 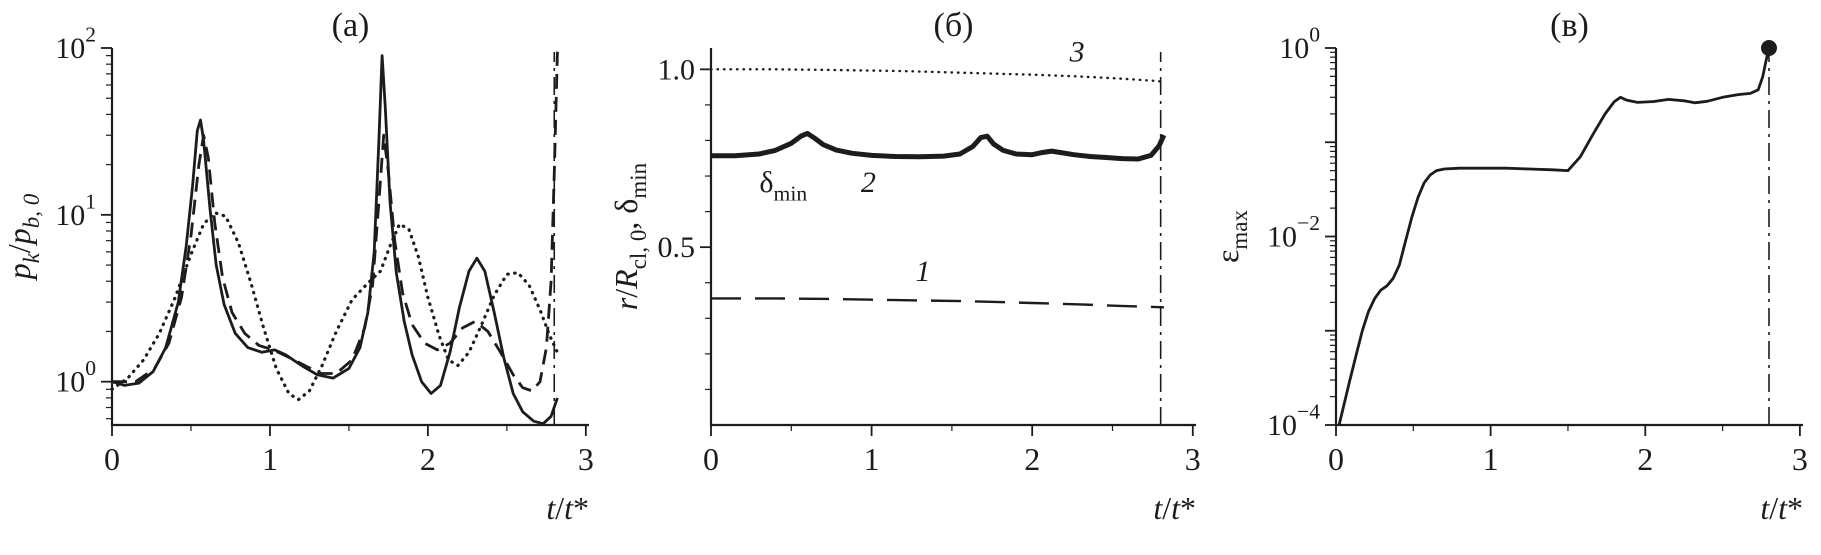 What do you see at coordinates (1233, 236) in the screenshot?
I see `y-axis-label: εmax` at bounding box center [1233, 236].